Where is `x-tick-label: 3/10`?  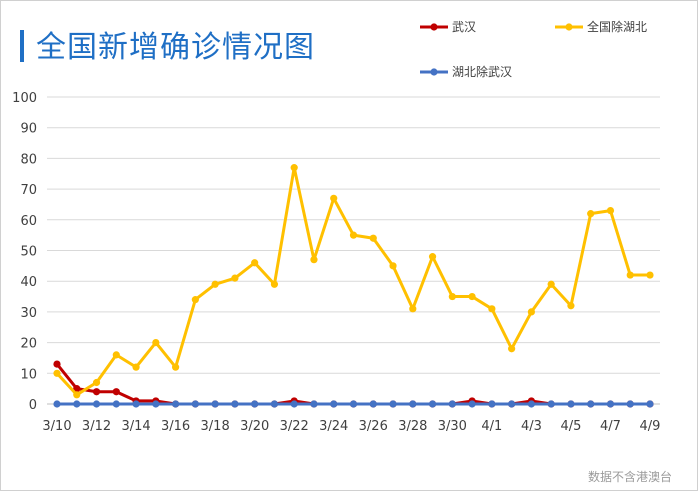
x-tick-label: 3/10 is located at coordinates (56, 426).